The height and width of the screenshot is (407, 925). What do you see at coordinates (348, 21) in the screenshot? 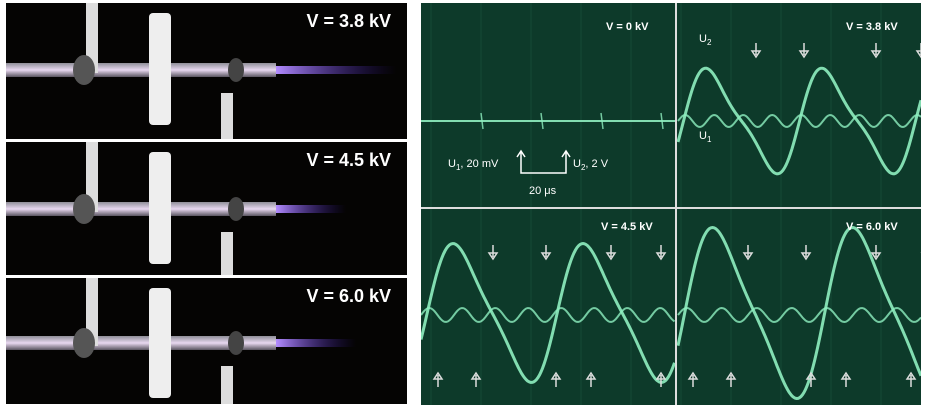
I see `voltage-label: V = 3.8 kV` at bounding box center [348, 21].